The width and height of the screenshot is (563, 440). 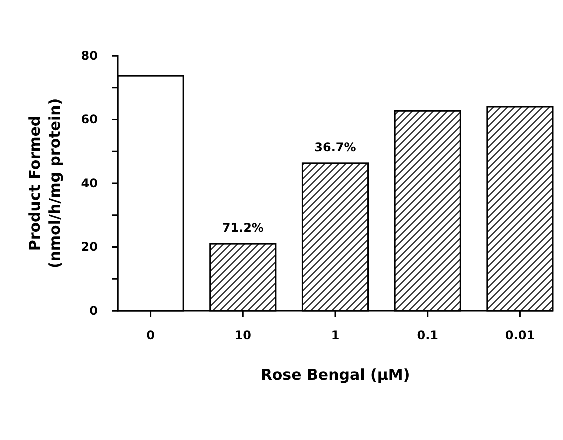 What do you see at coordinates (520, 335) in the screenshot?
I see `x-tick-label: 0.01` at bounding box center [520, 335].